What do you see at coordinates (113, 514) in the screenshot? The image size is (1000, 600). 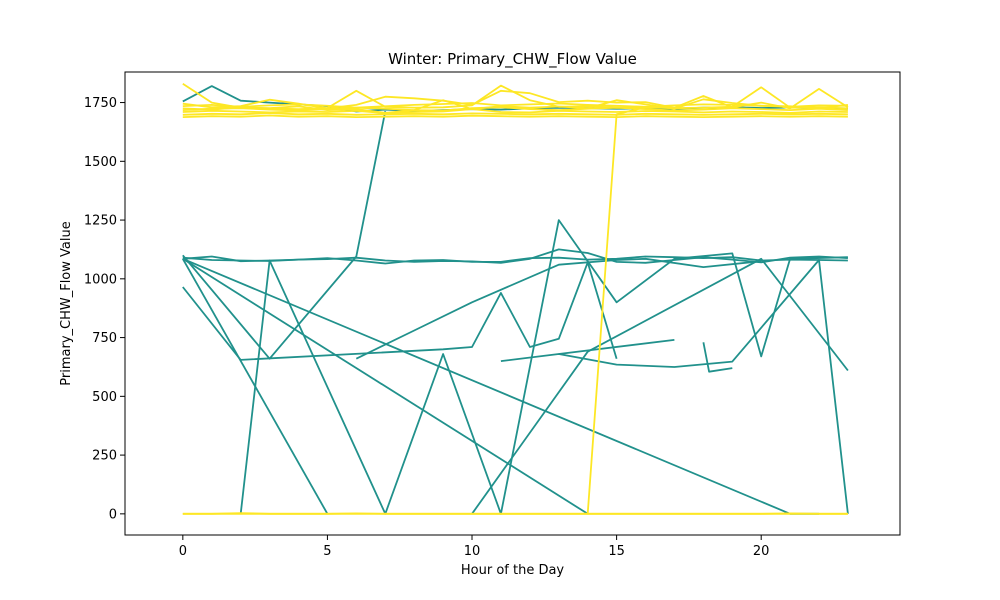 I see `y-tick-label: 0` at bounding box center [113, 514].